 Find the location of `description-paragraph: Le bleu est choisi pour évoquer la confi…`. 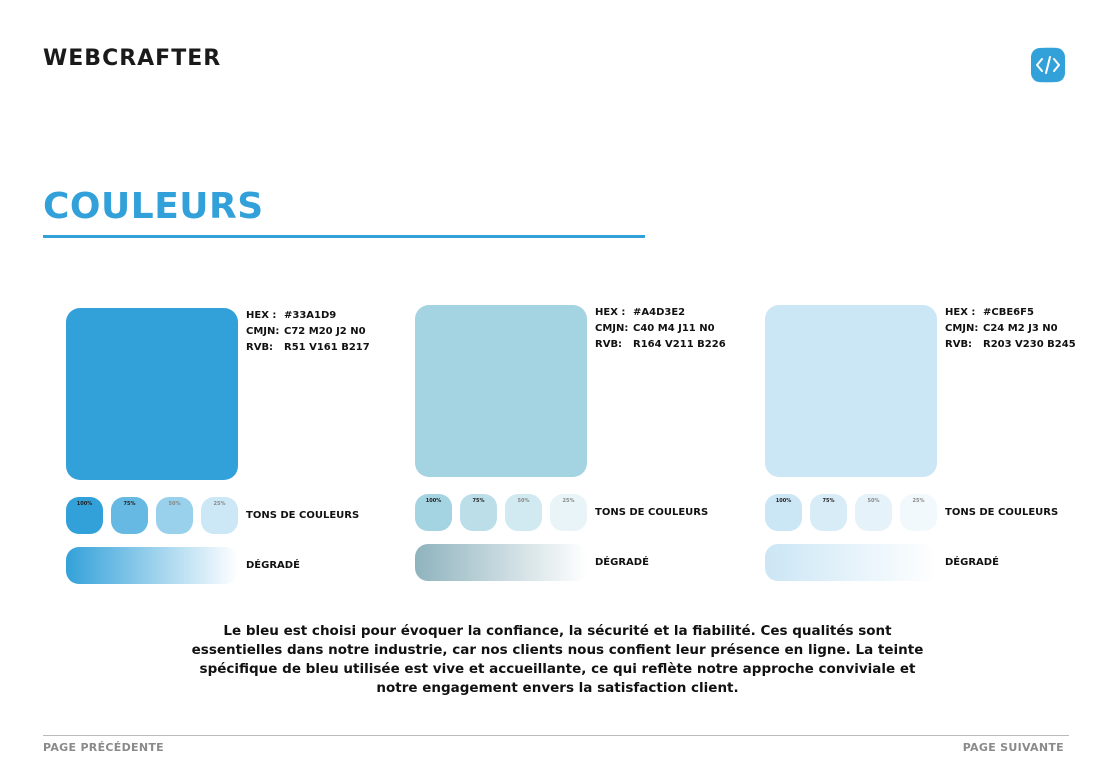

description-paragraph: Le bleu est choisi pour évoquer la confi… is located at coordinates (557, 659).